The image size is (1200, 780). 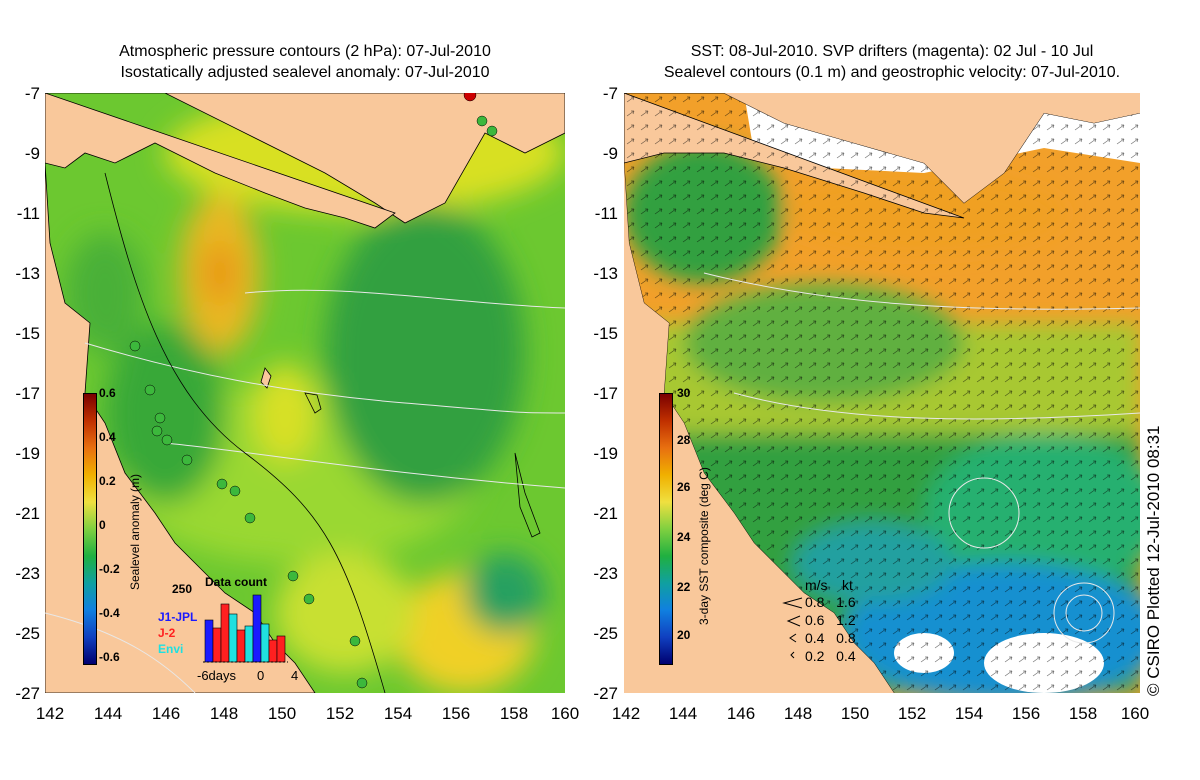 I want to click on sst-colorbar, so click(x=666, y=529).